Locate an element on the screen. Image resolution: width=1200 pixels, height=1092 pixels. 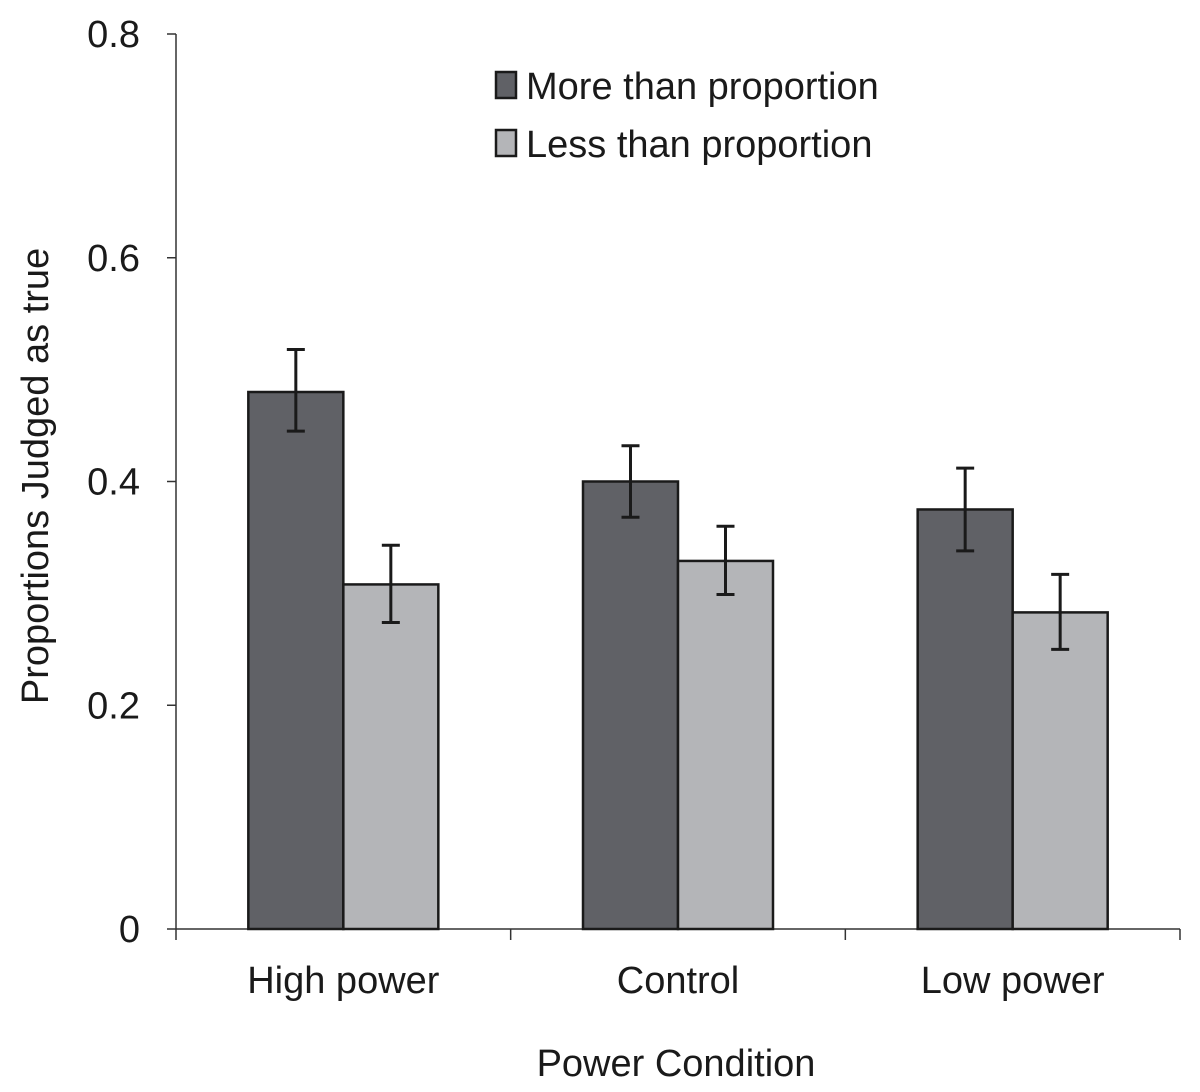
y-tick-label: 0.2 is located at coordinates (113, 706).